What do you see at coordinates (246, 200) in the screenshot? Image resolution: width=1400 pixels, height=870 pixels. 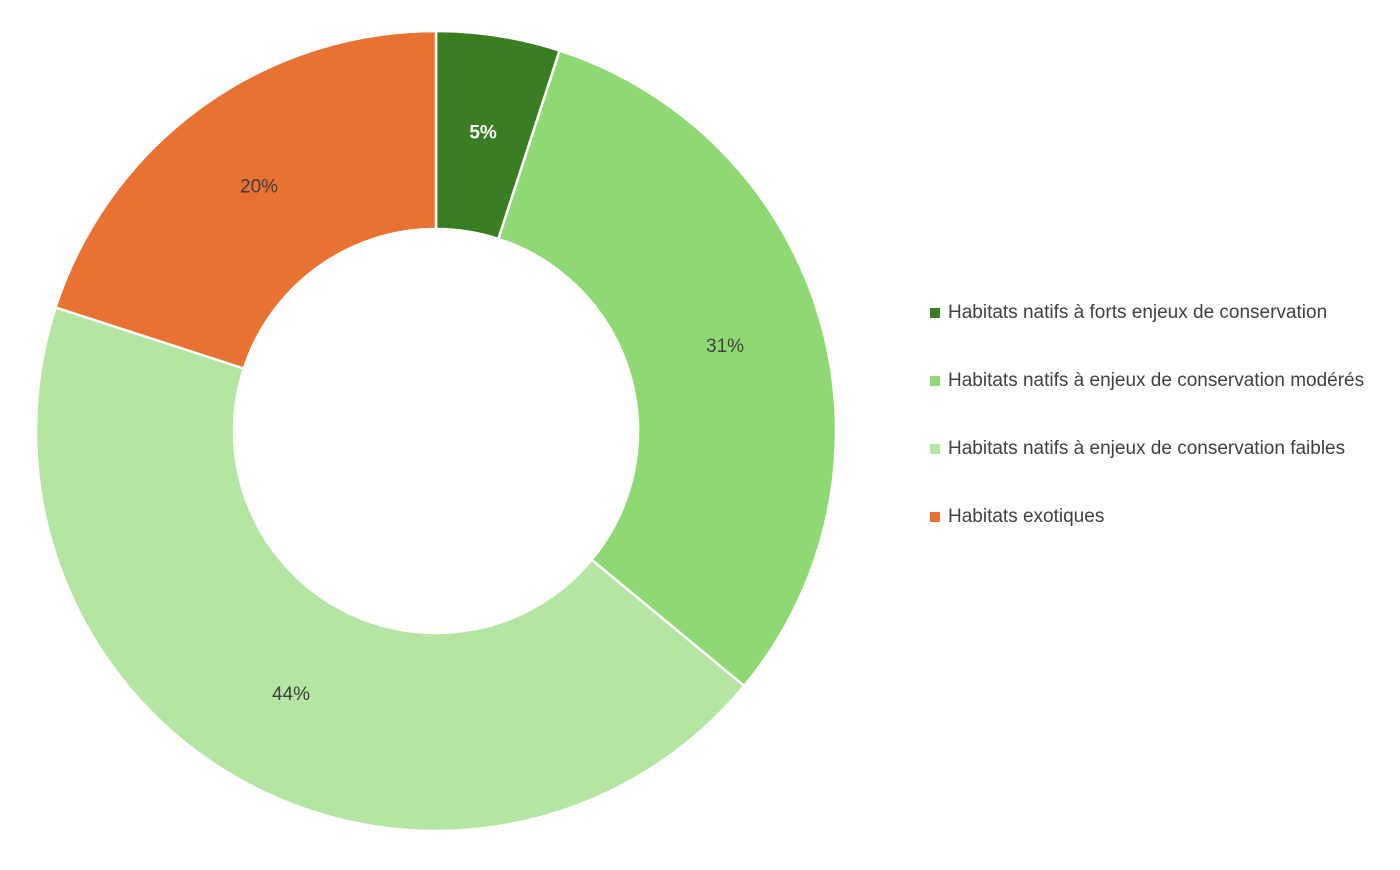 I see `donut-slice` at bounding box center [246, 200].